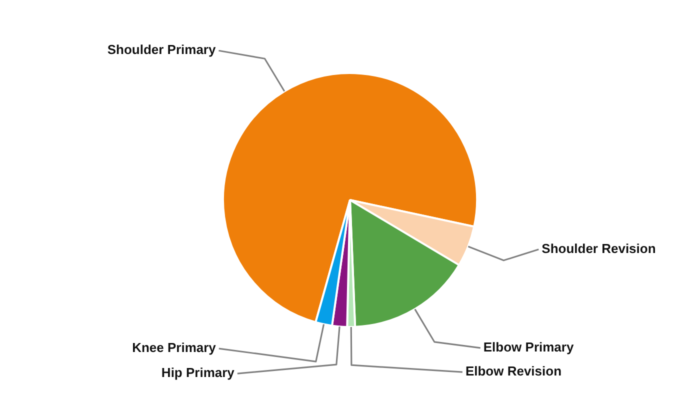 This screenshot has height=400, width=700. What do you see at coordinates (513, 371) in the screenshot?
I see `slice-label: Elbow Revision` at bounding box center [513, 371].